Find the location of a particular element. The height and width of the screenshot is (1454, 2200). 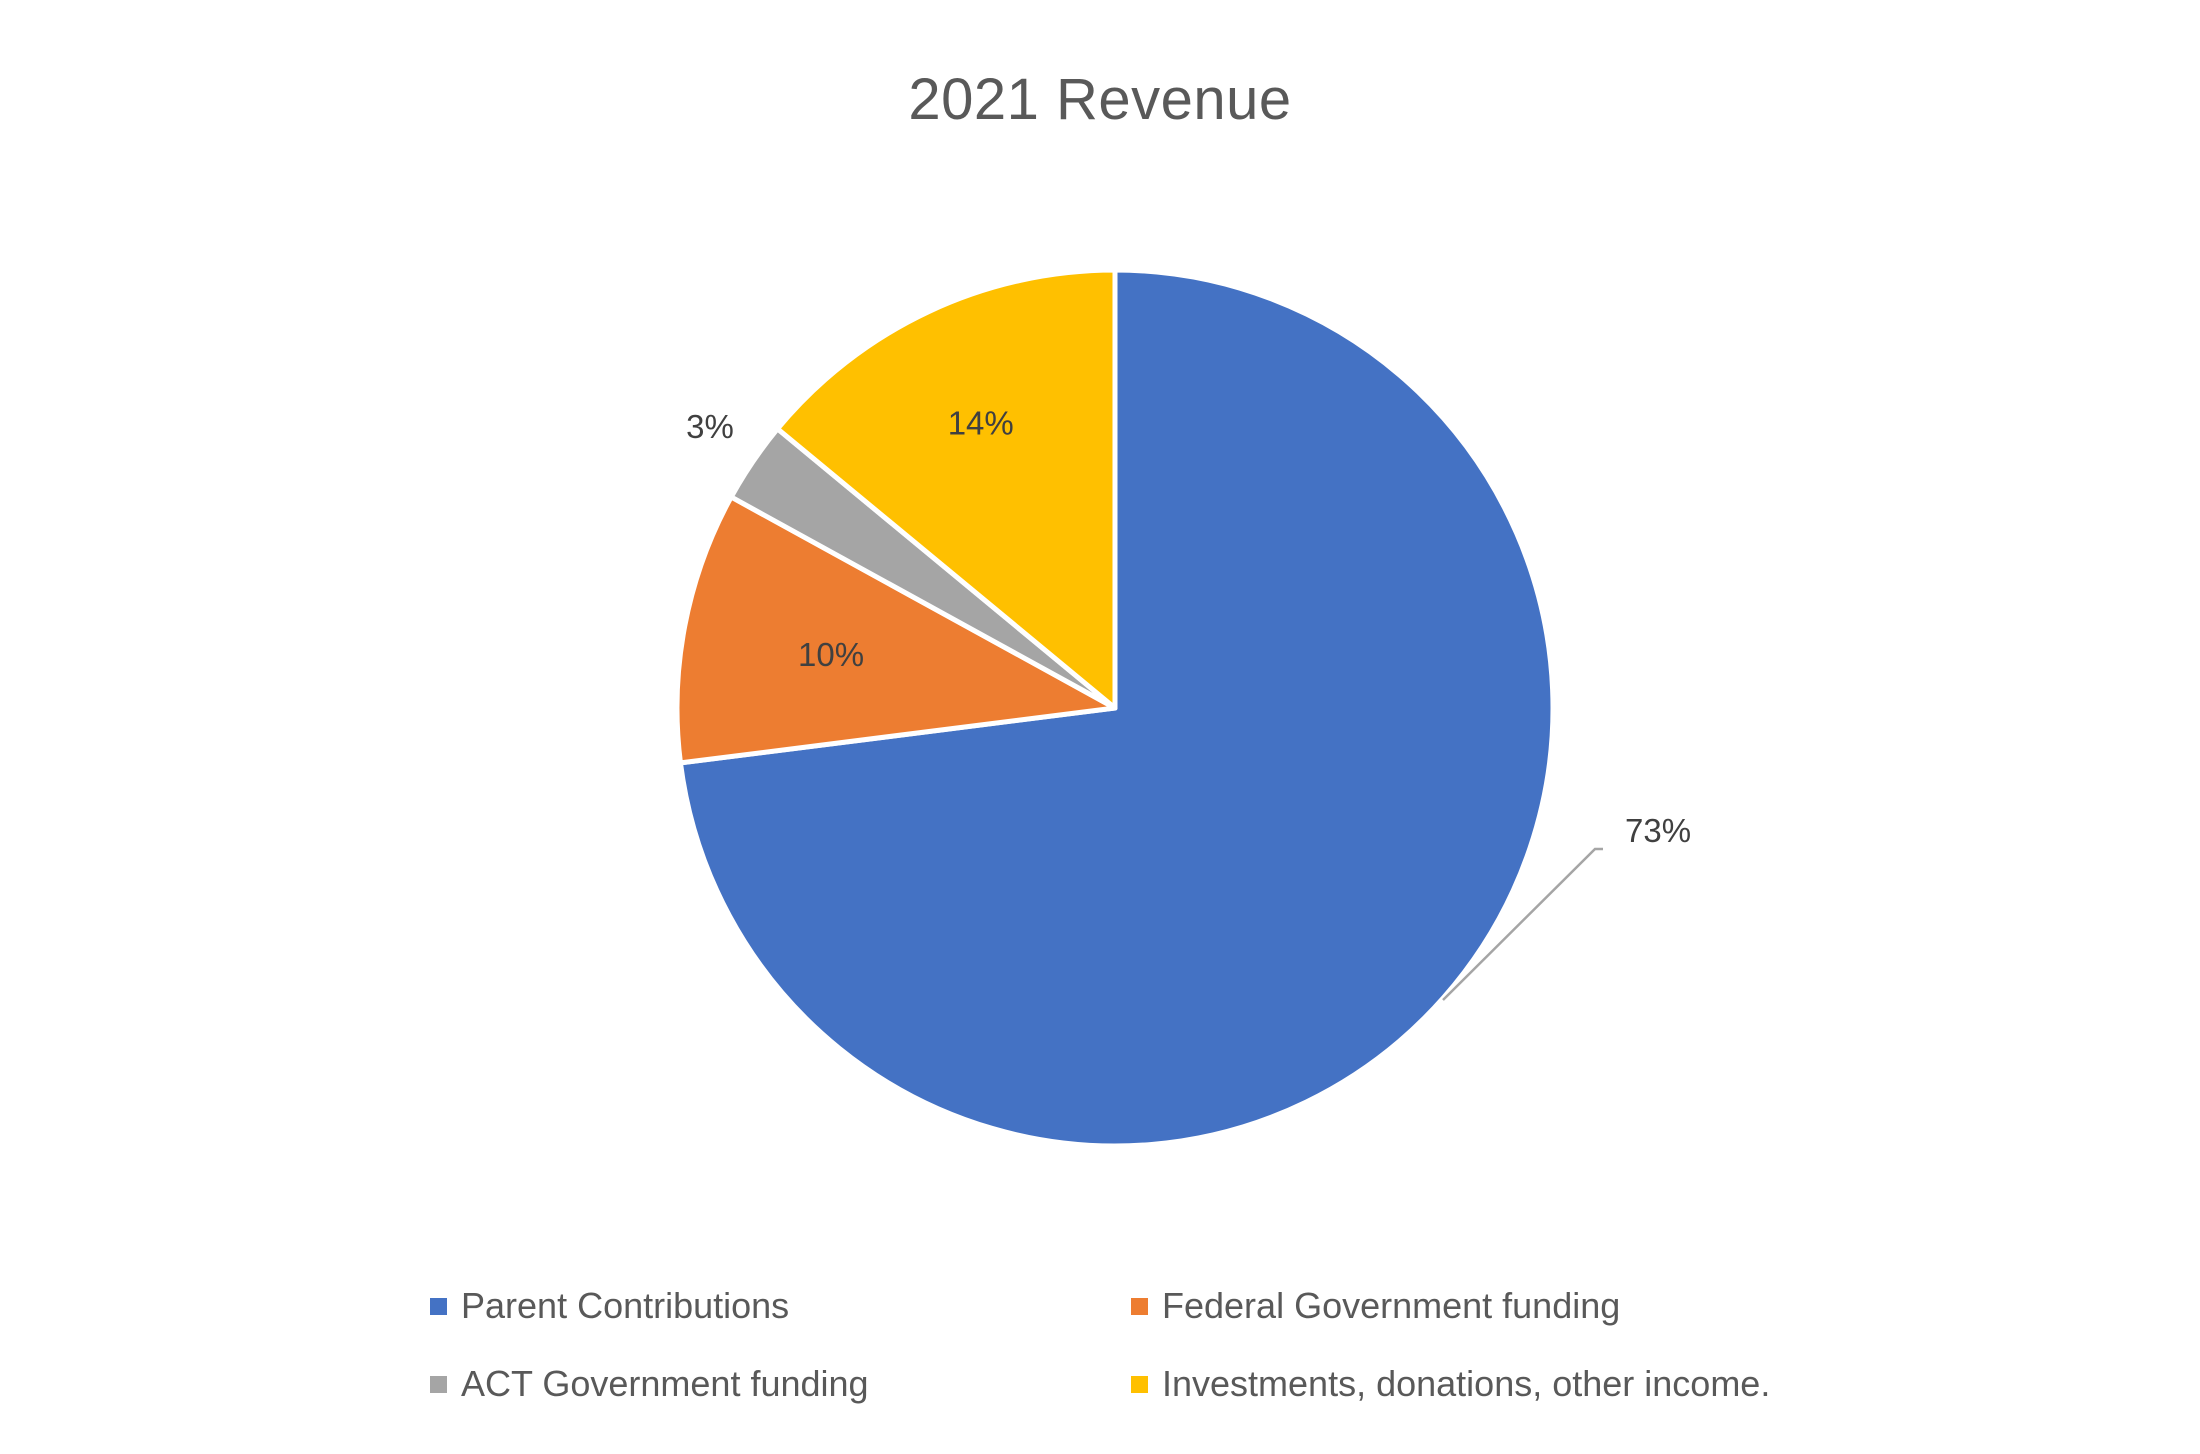

legend-label: ACT Government funding is located at coordinates (665, 1383).